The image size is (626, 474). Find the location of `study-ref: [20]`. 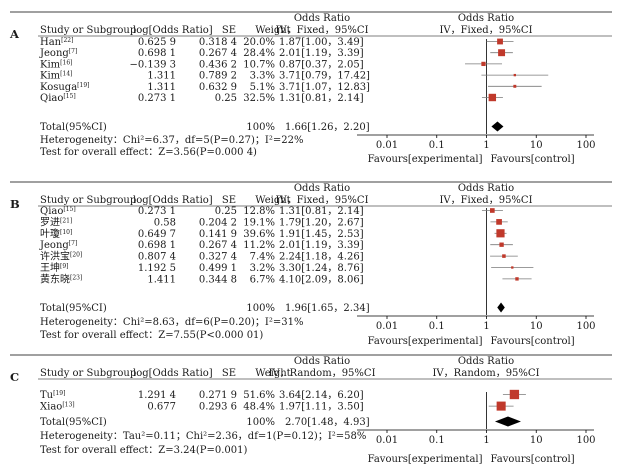

study-ref: [20] is located at coordinates (76, 255).